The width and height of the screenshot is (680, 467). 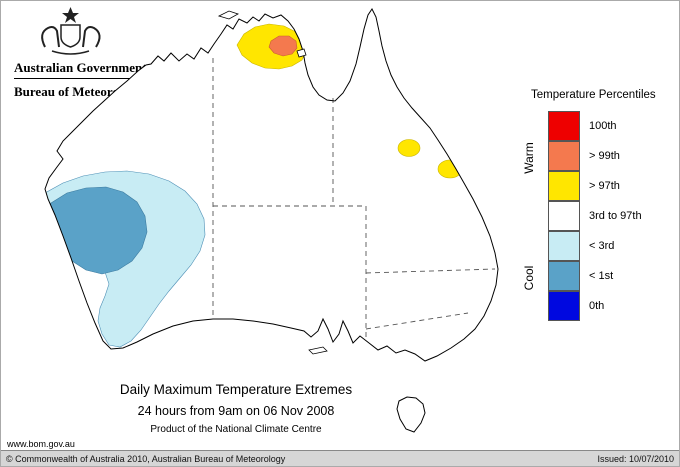 What do you see at coordinates (411, 414) in the screenshot?
I see `tasmania-outline` at bounding box center [411, 414].